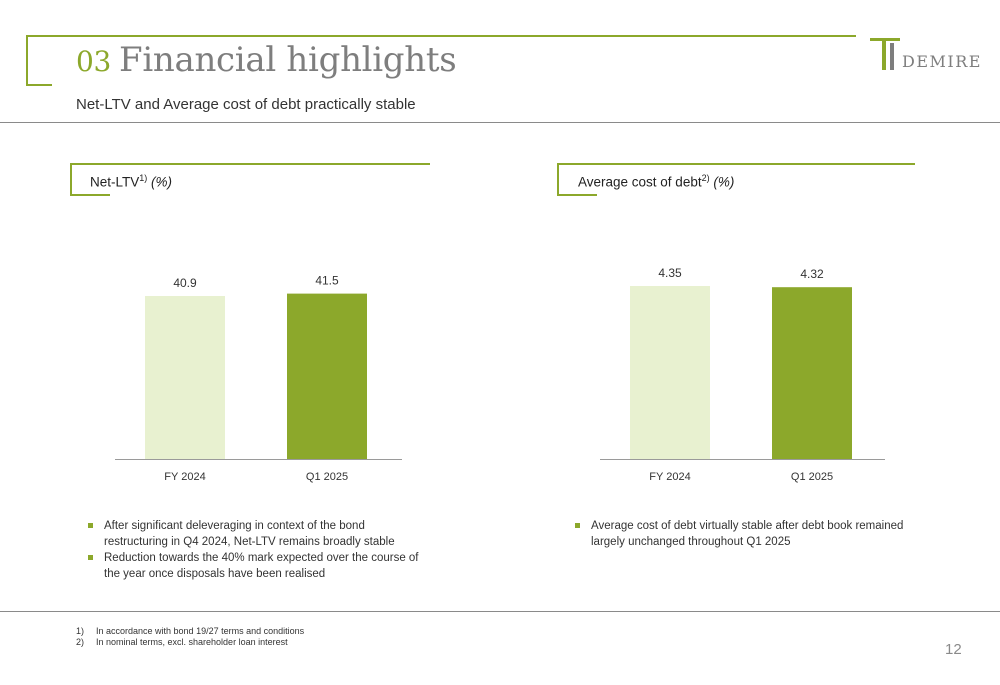 The image size is (1000, 685). What do you see at coordinates (27, 60) in the screenshot?
I see `header-frame-left` at bounding box center [27, 60].